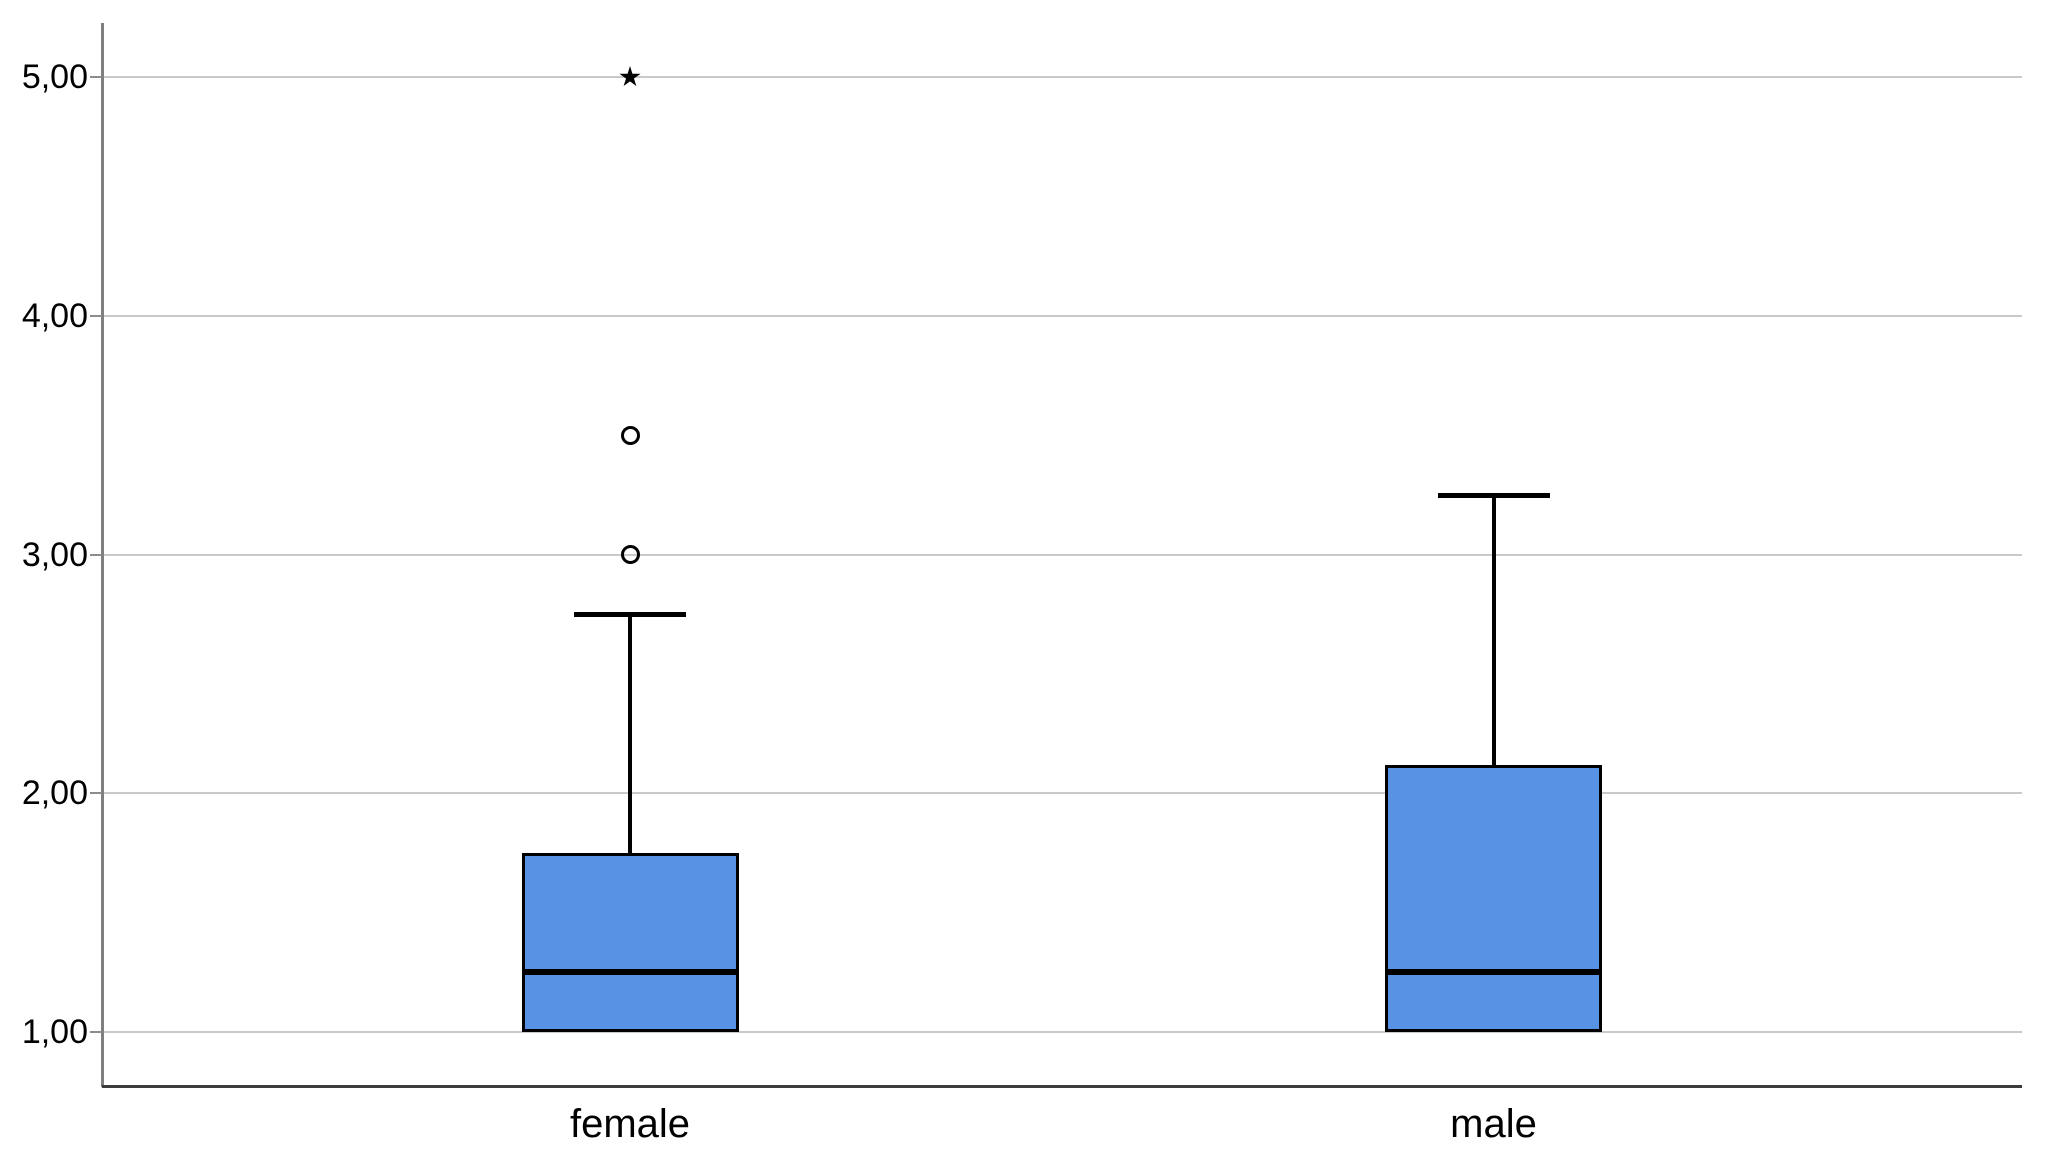  What do you see at coordinates (630, 1124) in the screenshot?
I see `x-category-label: female` at bounding box center [630, 1124].